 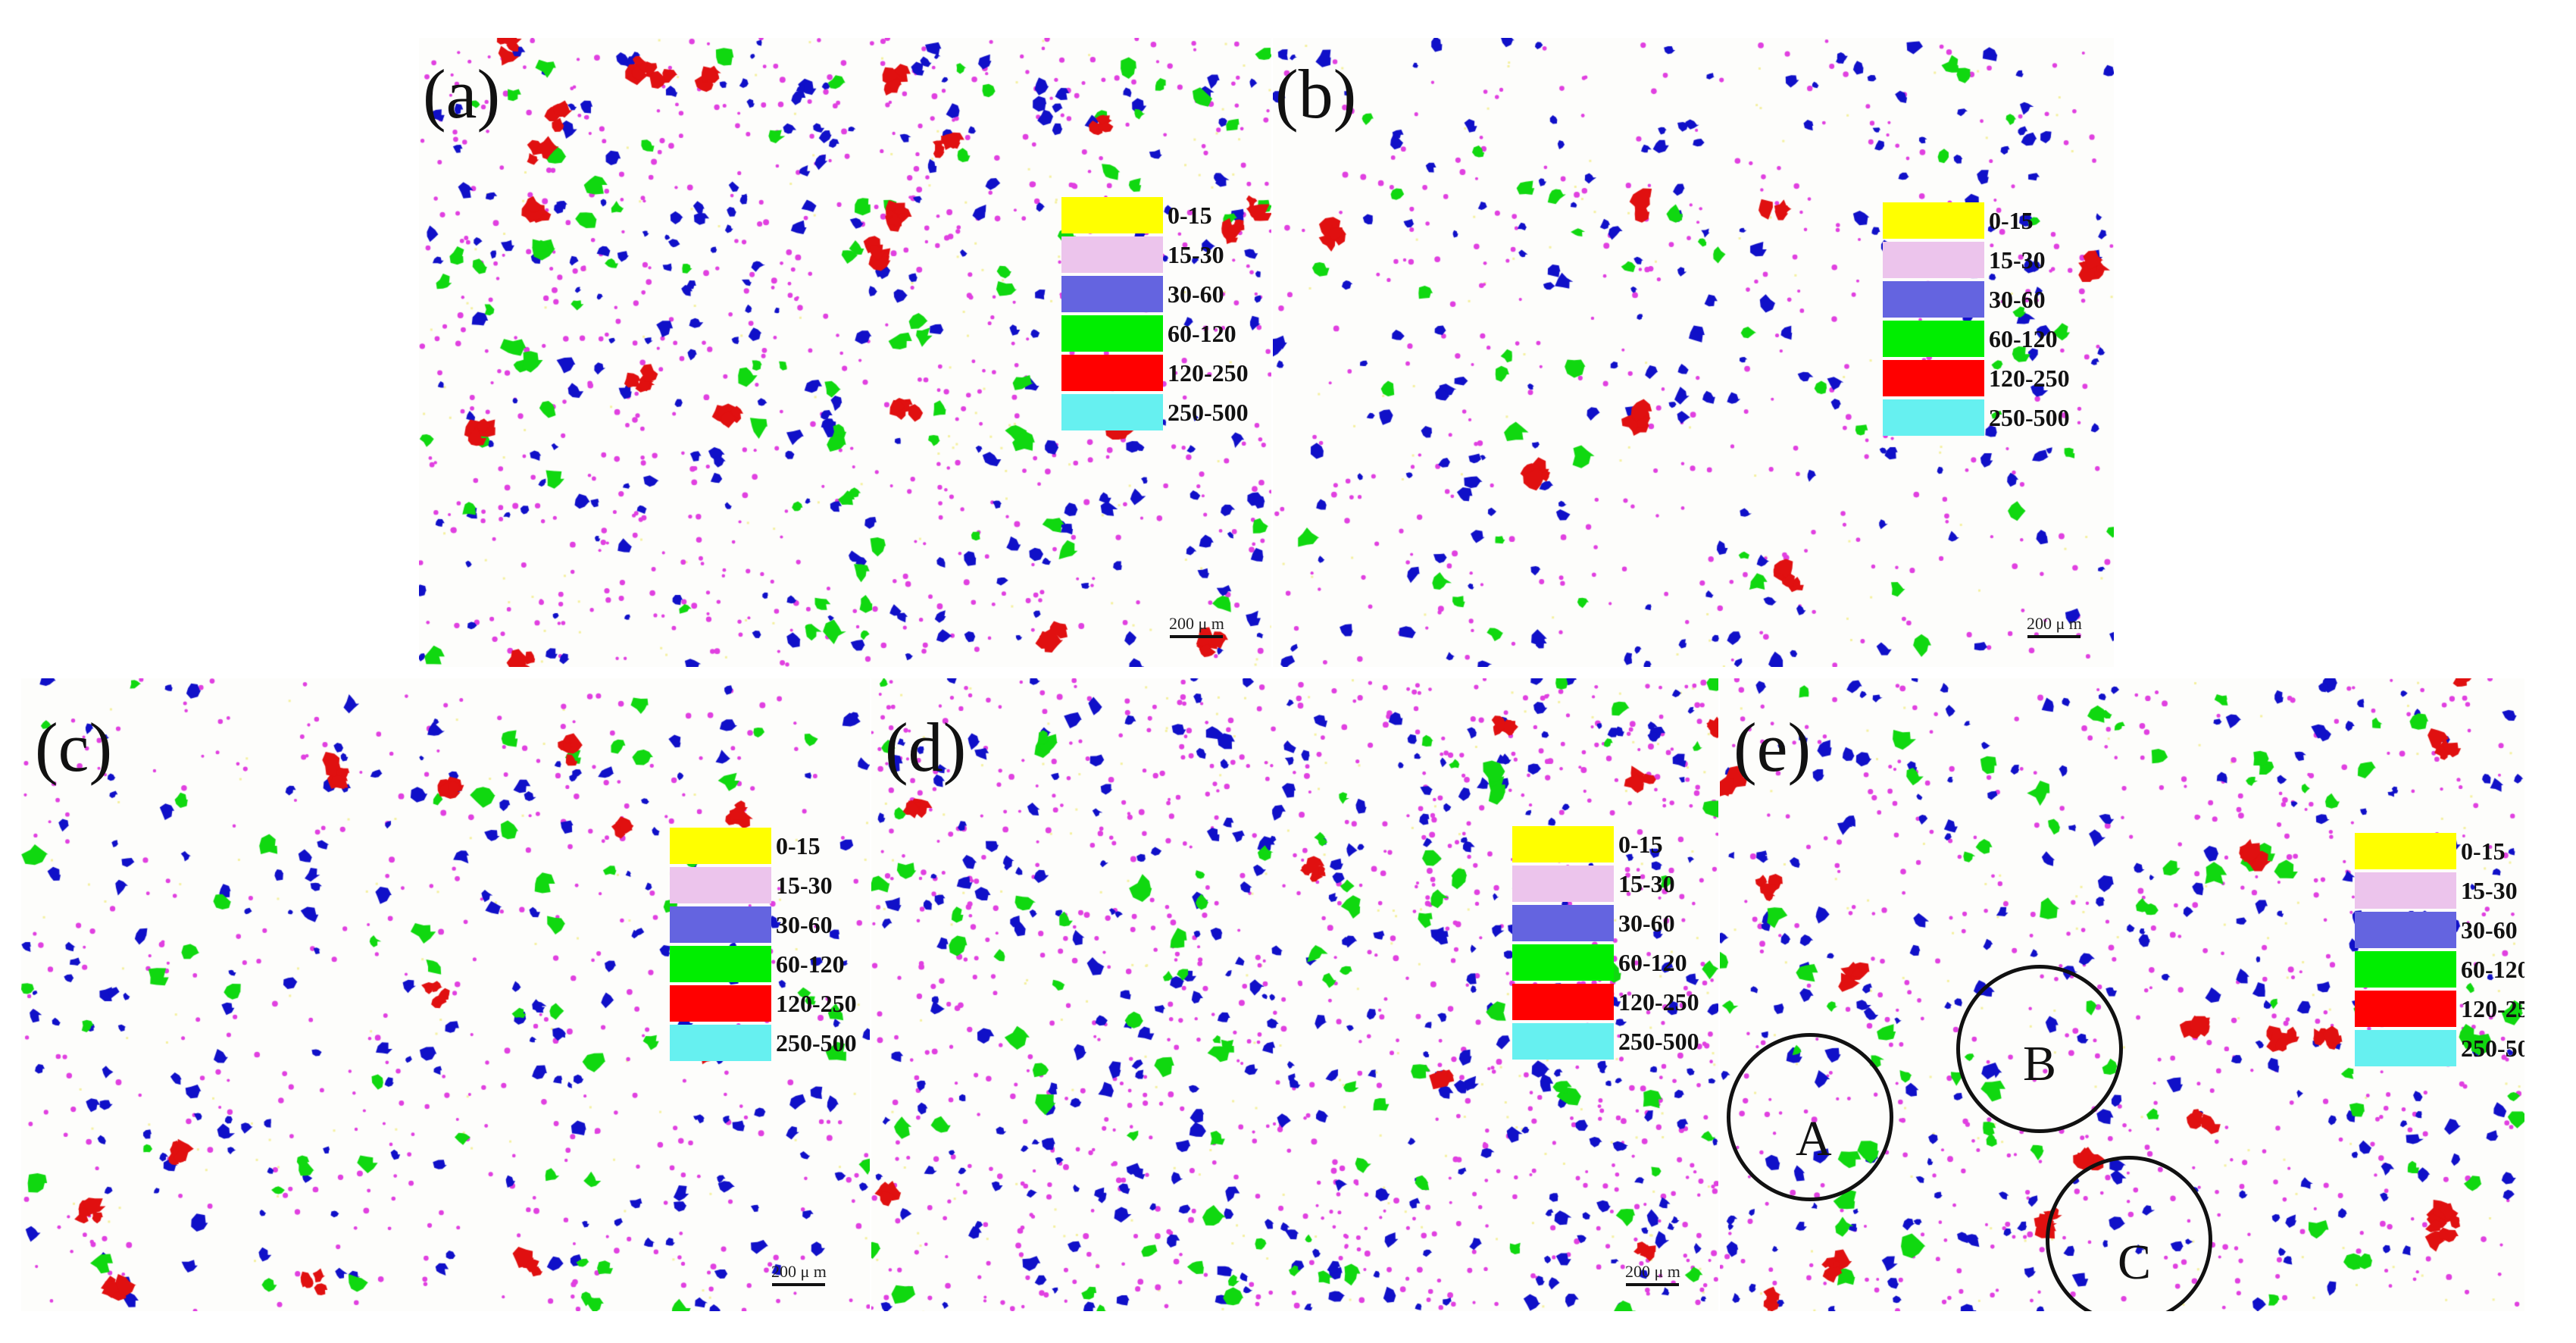 What do you see at coordinates (1773, 747) in the screenshot?
I see `panel-label-e: (e)` at bounding box center [1773, 747].